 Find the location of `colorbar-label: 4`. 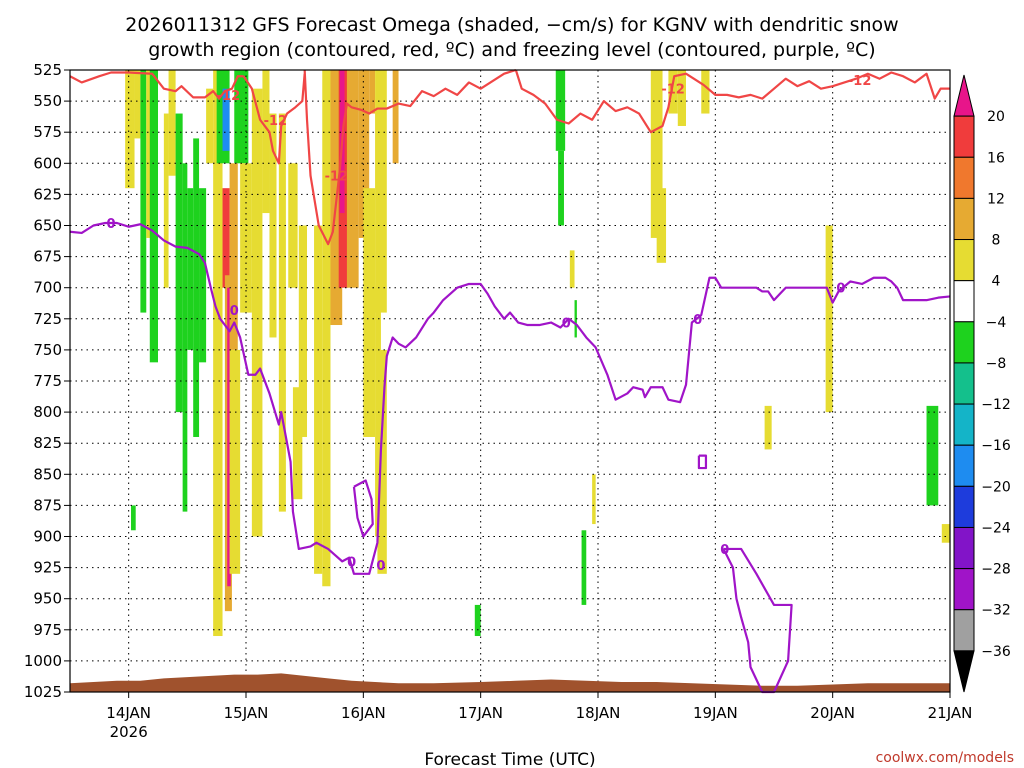

colorbar-label: 4 is located at coordinates (996, 282).